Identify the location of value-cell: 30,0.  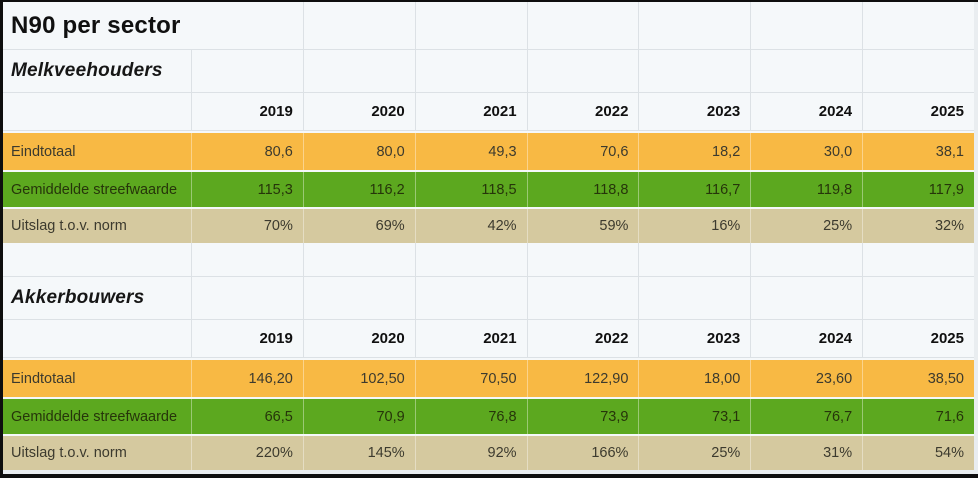
(806, 151).